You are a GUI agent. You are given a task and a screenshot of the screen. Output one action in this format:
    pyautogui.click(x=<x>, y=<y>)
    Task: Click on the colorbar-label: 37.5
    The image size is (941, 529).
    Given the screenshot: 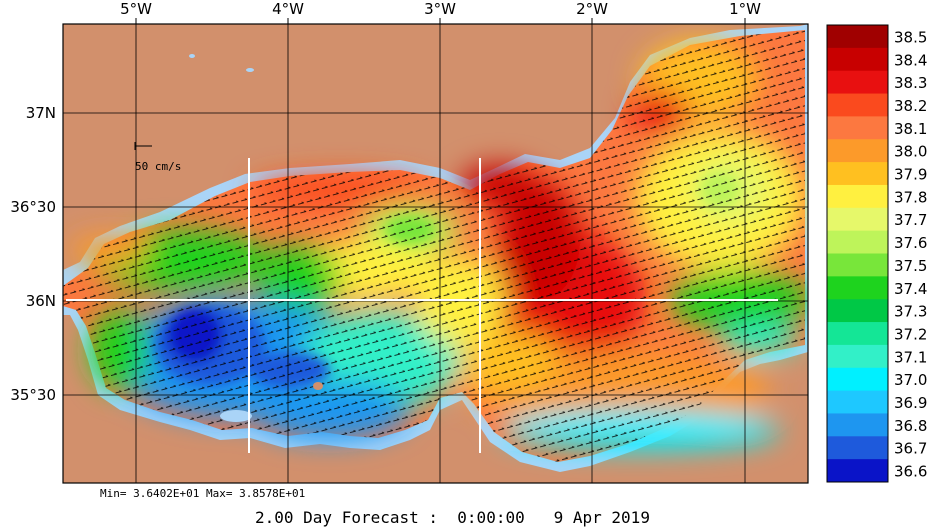 What is the action you would take?
    pyautogui.click(x=910, y=266)
    